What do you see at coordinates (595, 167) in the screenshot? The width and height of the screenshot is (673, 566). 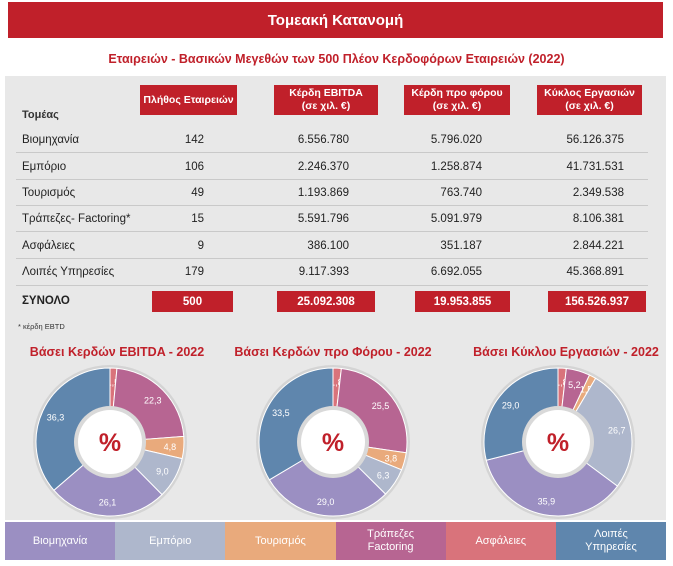 I see `row-turnover: 41.731.531` at bounding box center [595, 167].